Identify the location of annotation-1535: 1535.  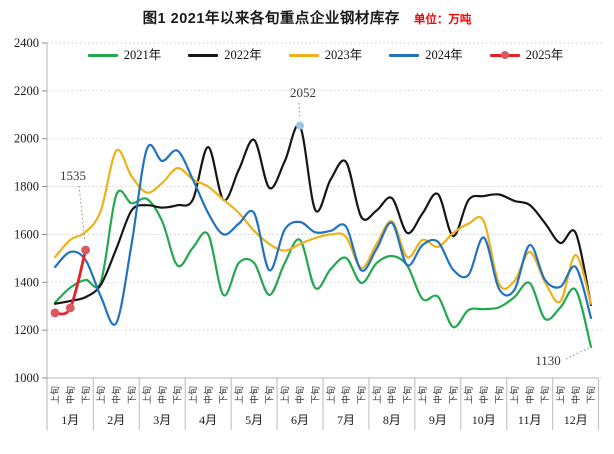
(73, 175).